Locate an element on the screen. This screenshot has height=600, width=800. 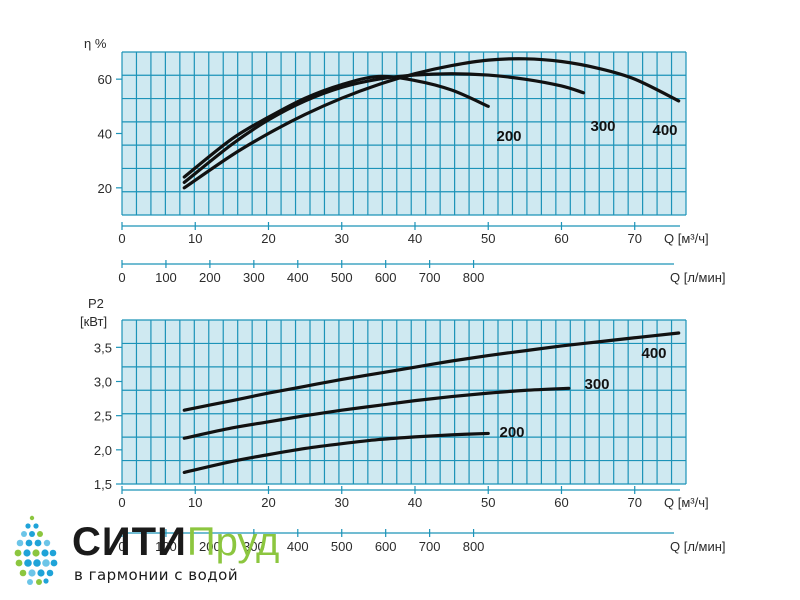
logo-title-accent: Пруд is located at coordinates (233, 542).